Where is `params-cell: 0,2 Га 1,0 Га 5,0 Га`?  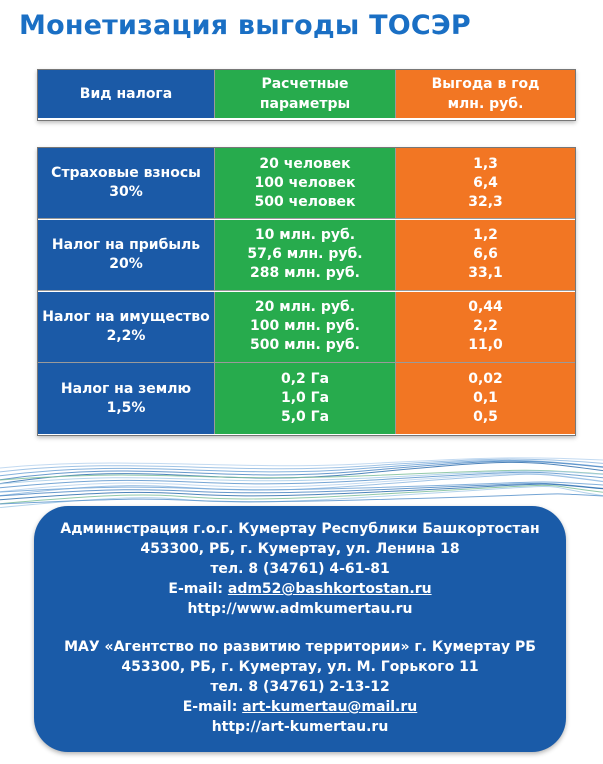
params-cell: 0,2 Га 1,0 Га 5,0 Га is located at coordinates (305, 399).